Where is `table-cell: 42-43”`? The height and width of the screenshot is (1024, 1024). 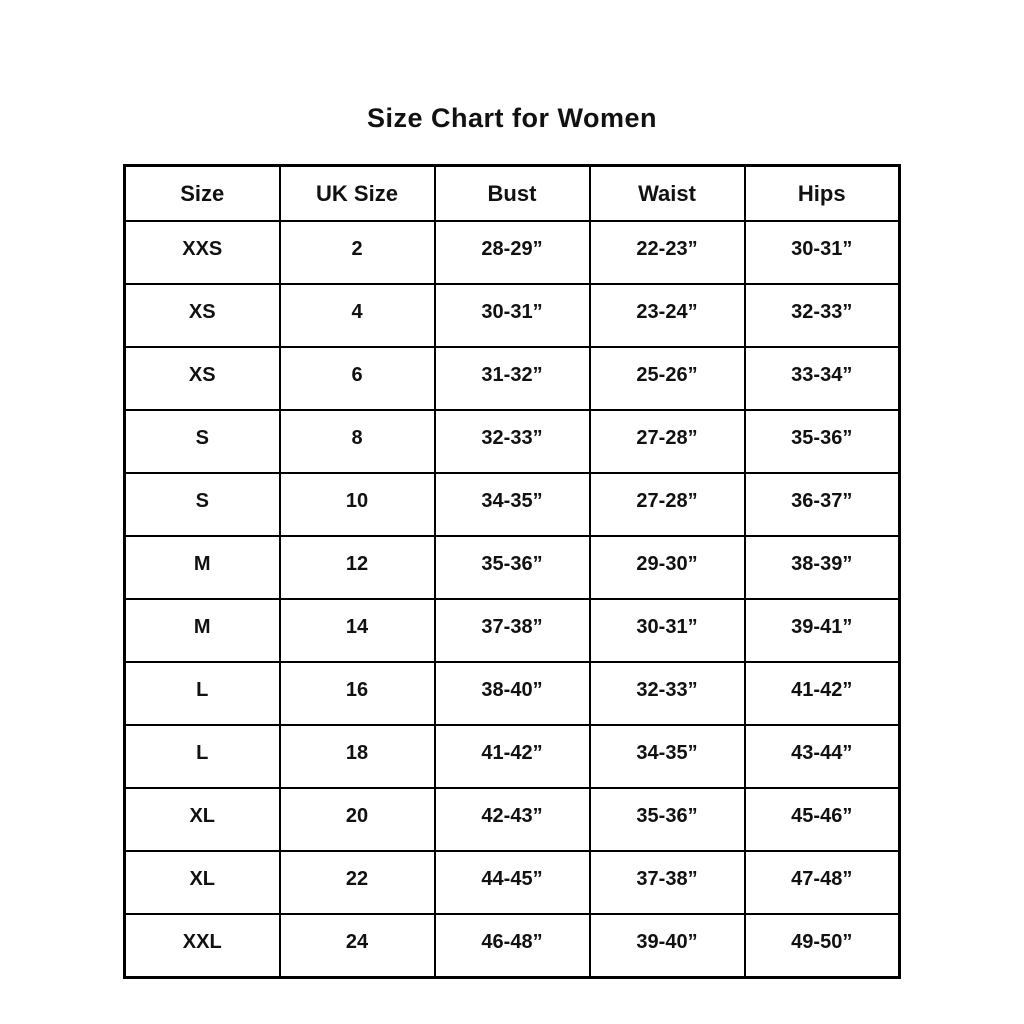
table-cell: 42-43” is located at coordinates (512, 819).